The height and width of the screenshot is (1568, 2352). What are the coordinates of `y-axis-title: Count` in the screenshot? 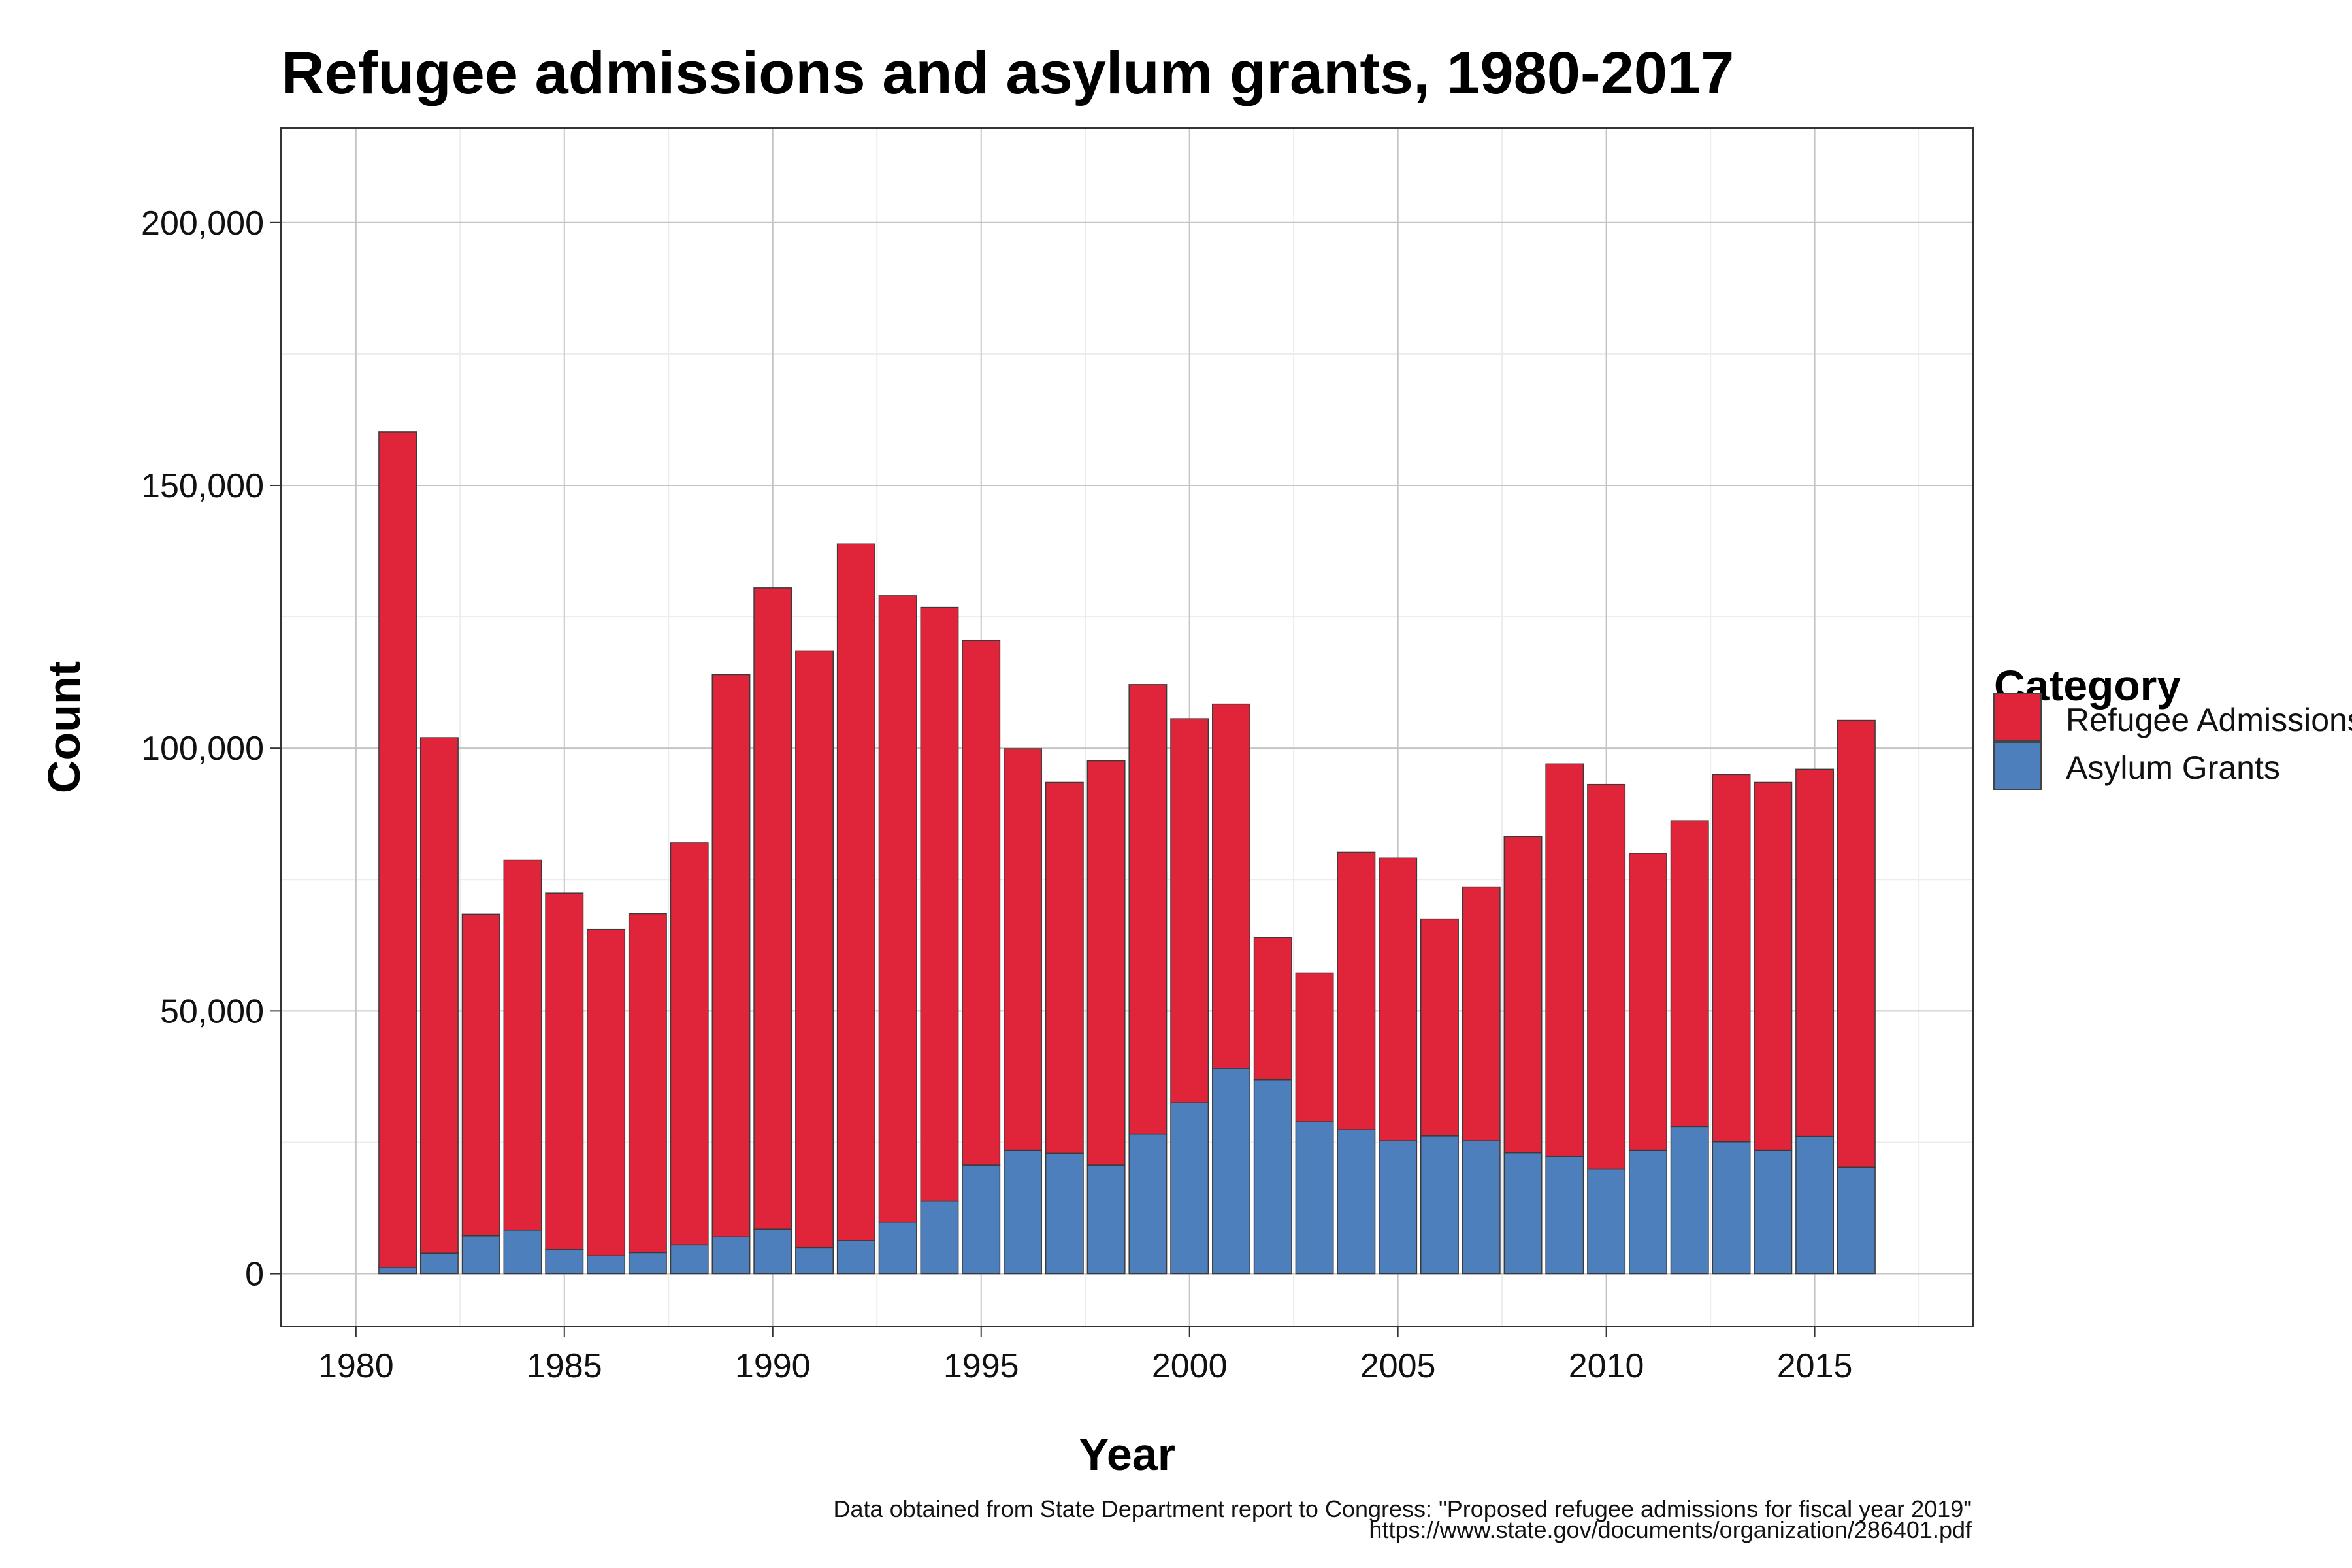 It's located at (64, 727).